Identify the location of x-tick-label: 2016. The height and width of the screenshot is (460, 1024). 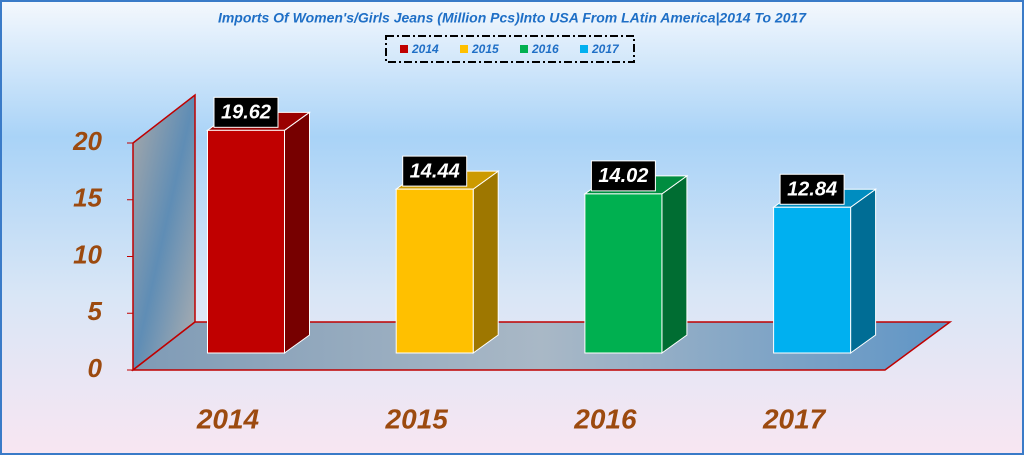
(605, 418).